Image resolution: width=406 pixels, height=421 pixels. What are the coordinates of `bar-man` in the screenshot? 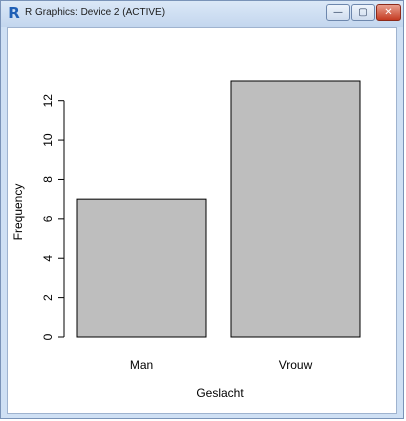 It's located at (141, 268).